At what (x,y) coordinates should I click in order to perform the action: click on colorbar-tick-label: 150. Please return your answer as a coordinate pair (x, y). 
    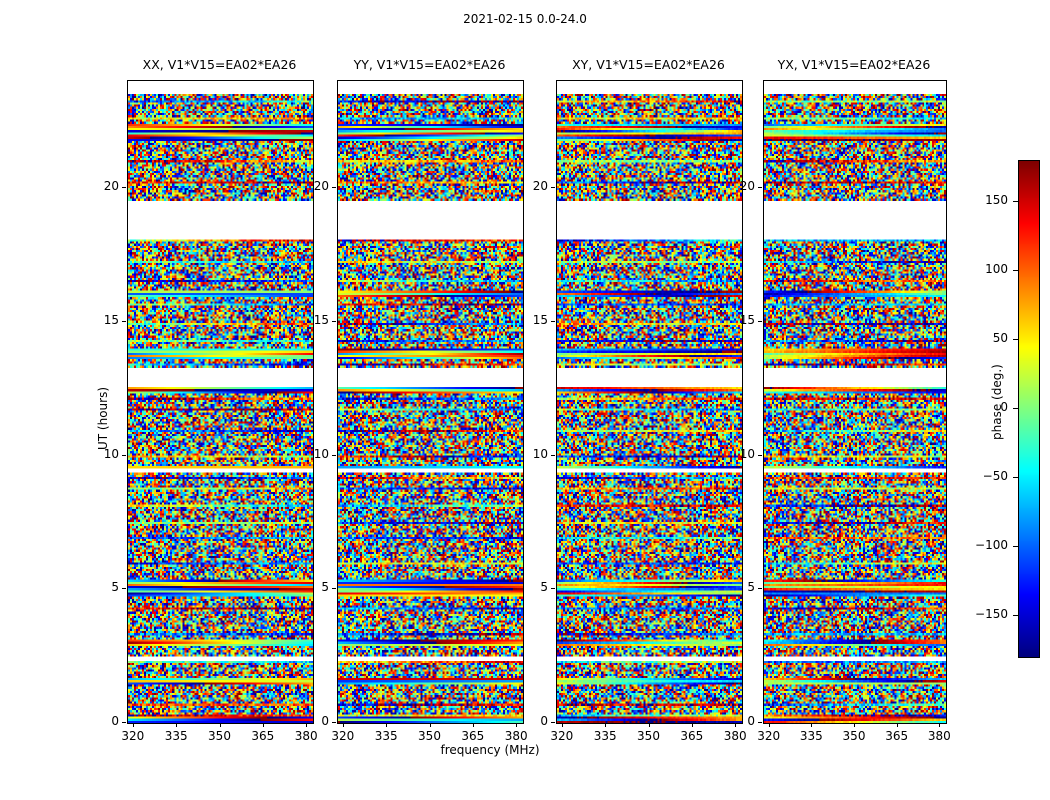
    Looking at the image, I should click on (996, 200).